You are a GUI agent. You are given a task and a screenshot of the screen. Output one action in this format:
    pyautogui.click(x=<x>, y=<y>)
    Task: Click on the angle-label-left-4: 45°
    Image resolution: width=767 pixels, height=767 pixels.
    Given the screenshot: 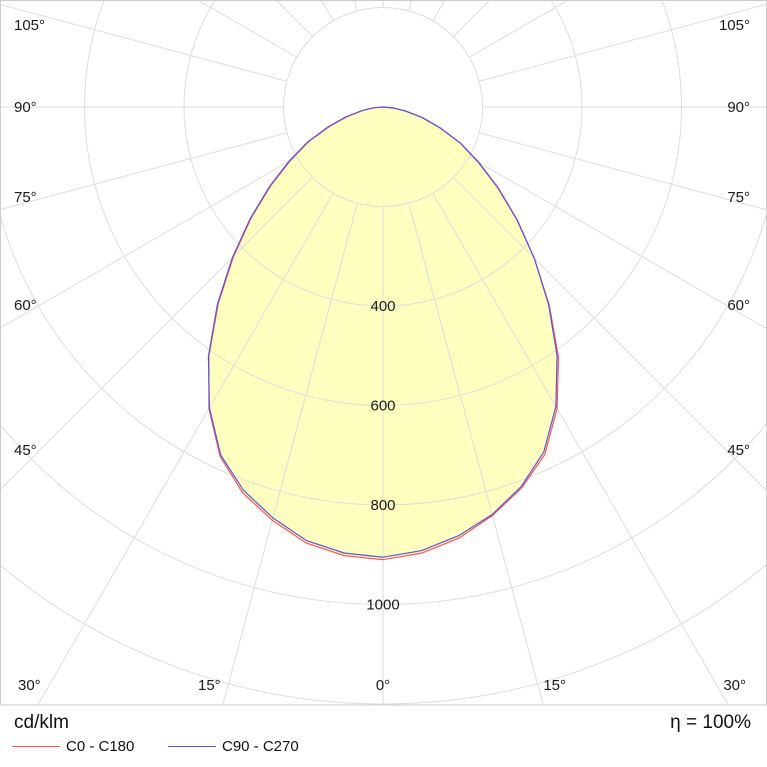 What is the action you would take?
    pyautogui.click(x=25, y=450)
    